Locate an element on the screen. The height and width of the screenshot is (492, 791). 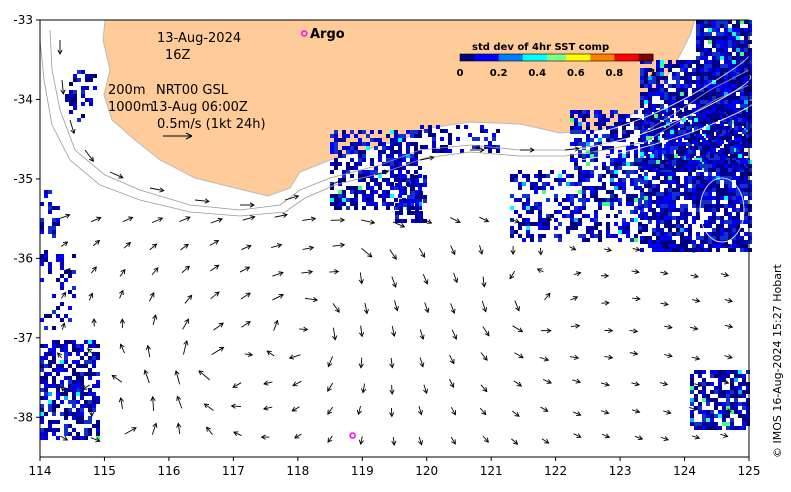
credit-text: © IMOS 16-Aug-2024 15:27 Hobart is located at coordinates (777, 361).